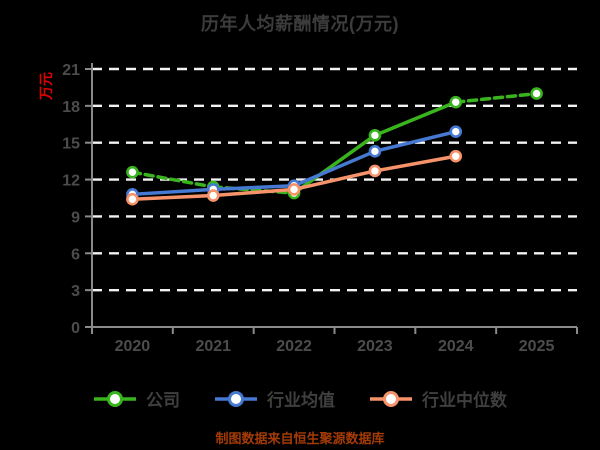 The height and width of the screenshot is (450, 600). I want to click on x-tick-label: 2024, so click(456, 346).